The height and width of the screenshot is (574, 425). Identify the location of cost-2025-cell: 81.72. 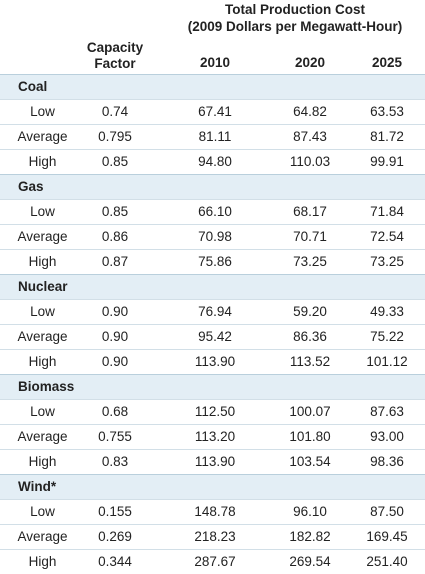
(387, 136).